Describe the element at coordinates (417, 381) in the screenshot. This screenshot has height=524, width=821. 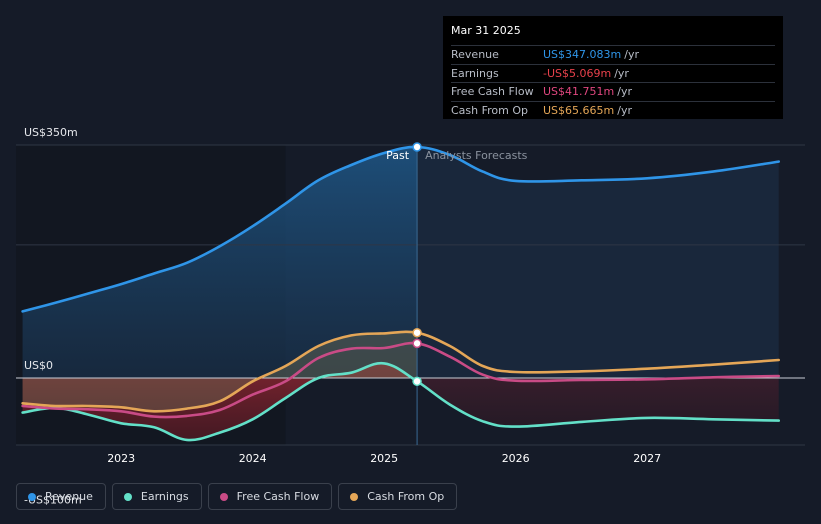
I see `highlight-point-earnings` at that location.